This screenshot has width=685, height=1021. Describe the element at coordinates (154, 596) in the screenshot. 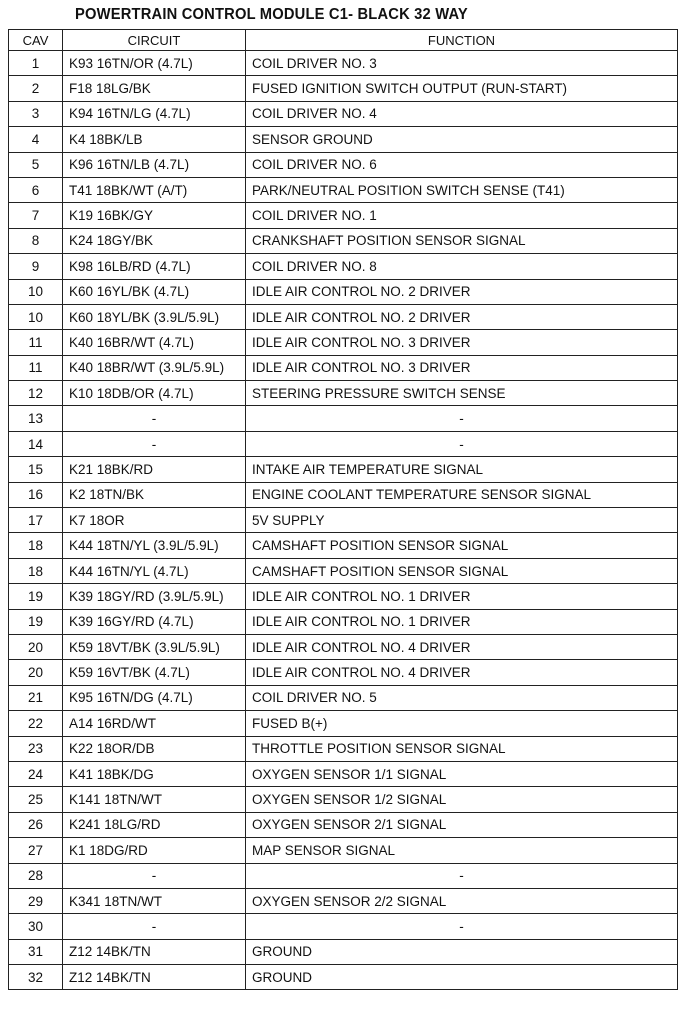

I see `circuit-cell: K39 18GY/RD (3.9L/5.9L)` at that location.